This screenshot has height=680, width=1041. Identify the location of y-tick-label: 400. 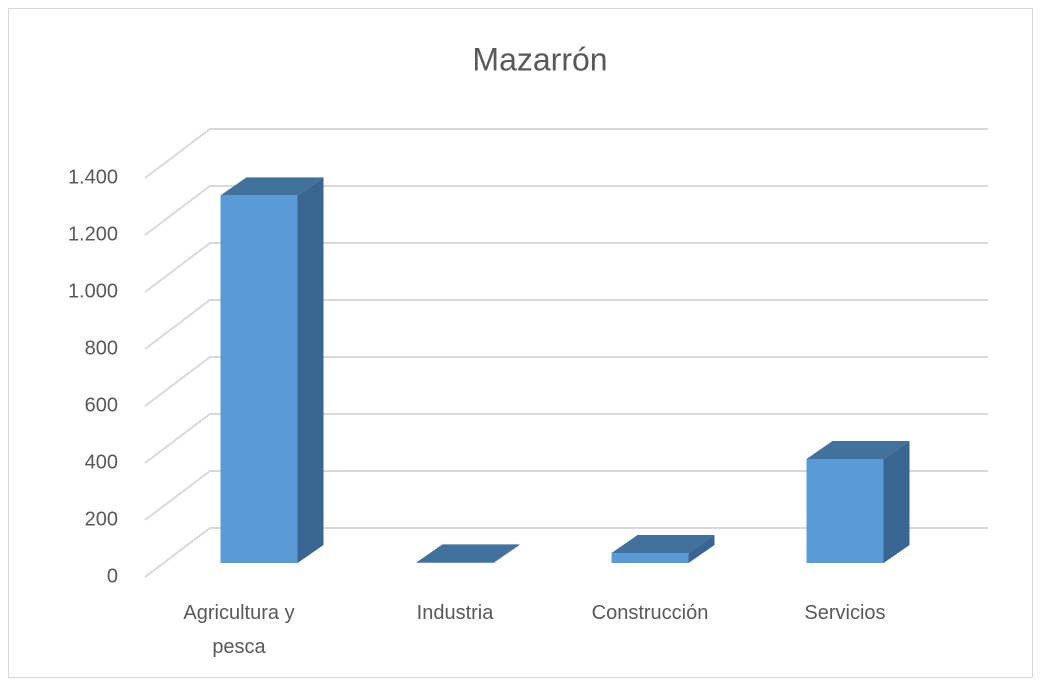
(101, 462).